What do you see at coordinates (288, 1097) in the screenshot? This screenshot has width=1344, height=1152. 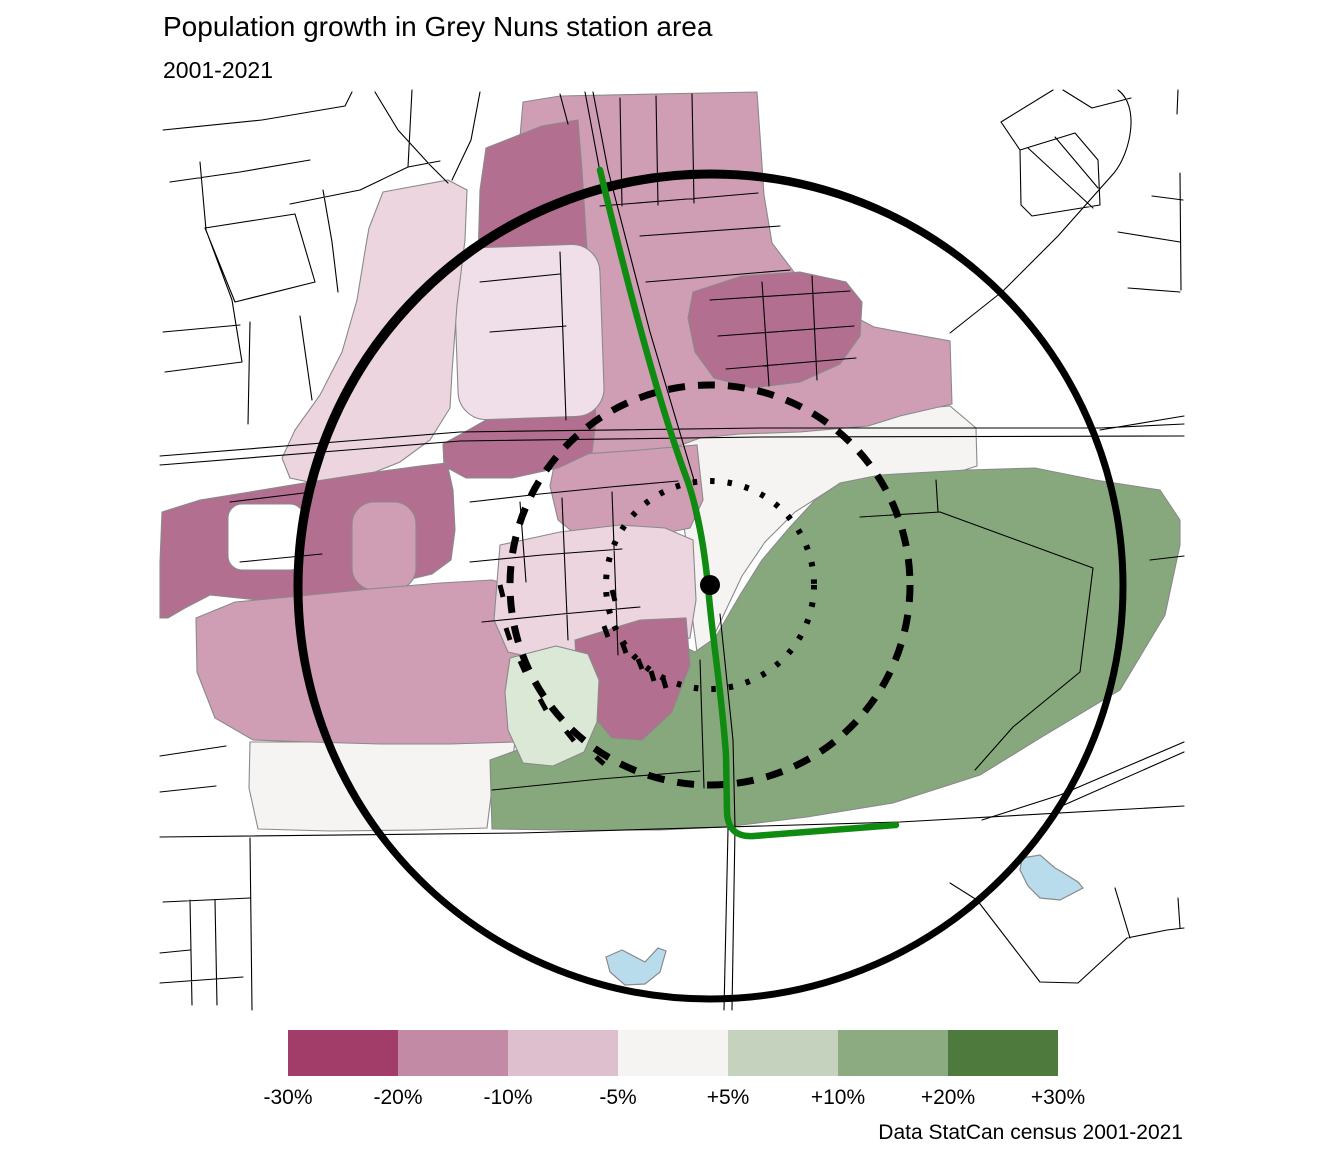 I see `legend-tick-label: -30%` at bounding box center [288, 1097].